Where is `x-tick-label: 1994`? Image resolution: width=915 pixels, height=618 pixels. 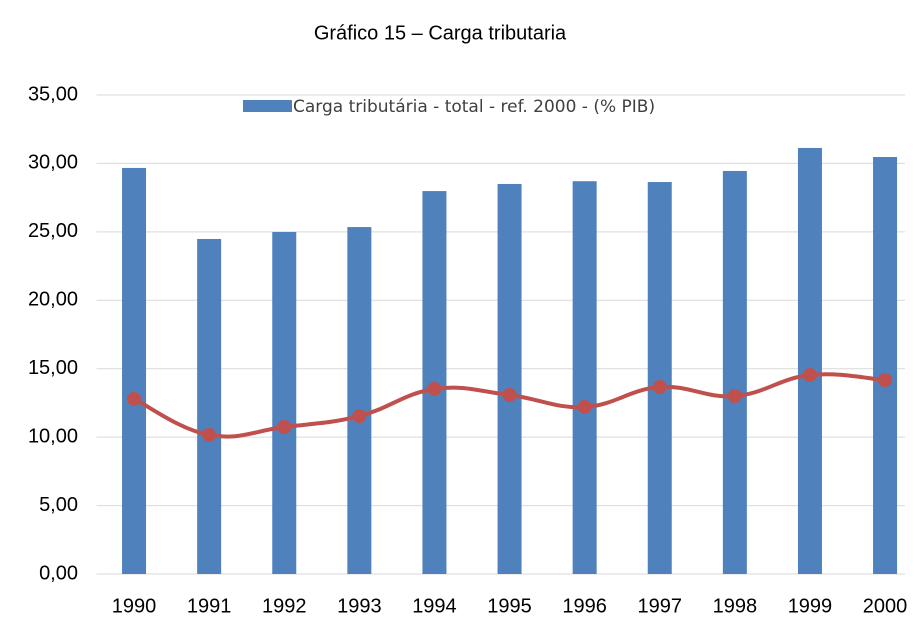 x-tick-label: 1994 is located at coordinates (434, 606).